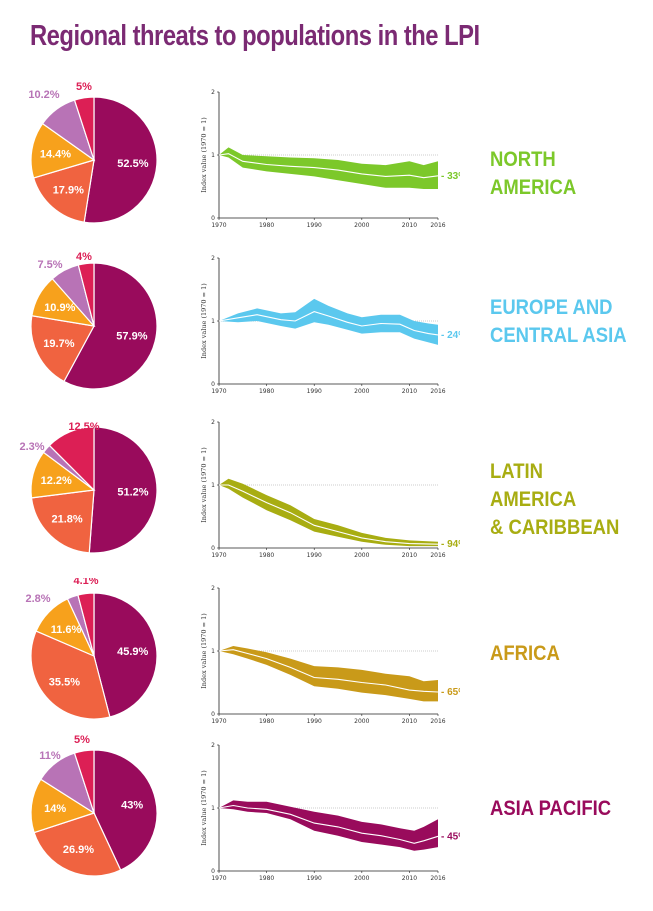 The width and height of the screenshot is (653, 911). I want to click on region-title-europe-central-asia: EUROPE AND CENTRAL ASIA, so click(558, 322).